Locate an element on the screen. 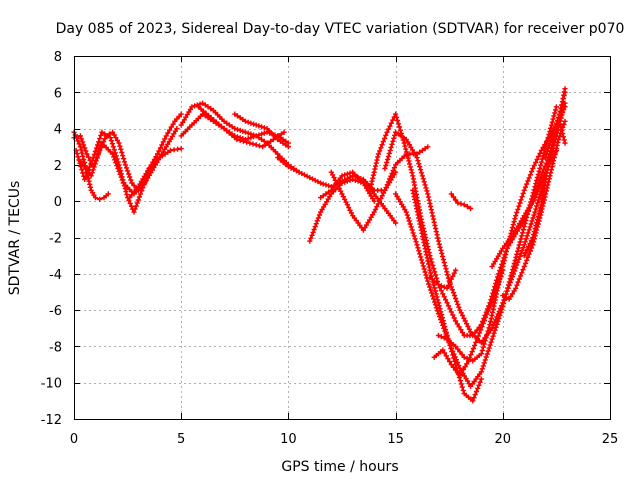 Image resolution: width=640 pixels, height=480 pixels. x-tick-label: 20 is located at coordinates (503, 439).